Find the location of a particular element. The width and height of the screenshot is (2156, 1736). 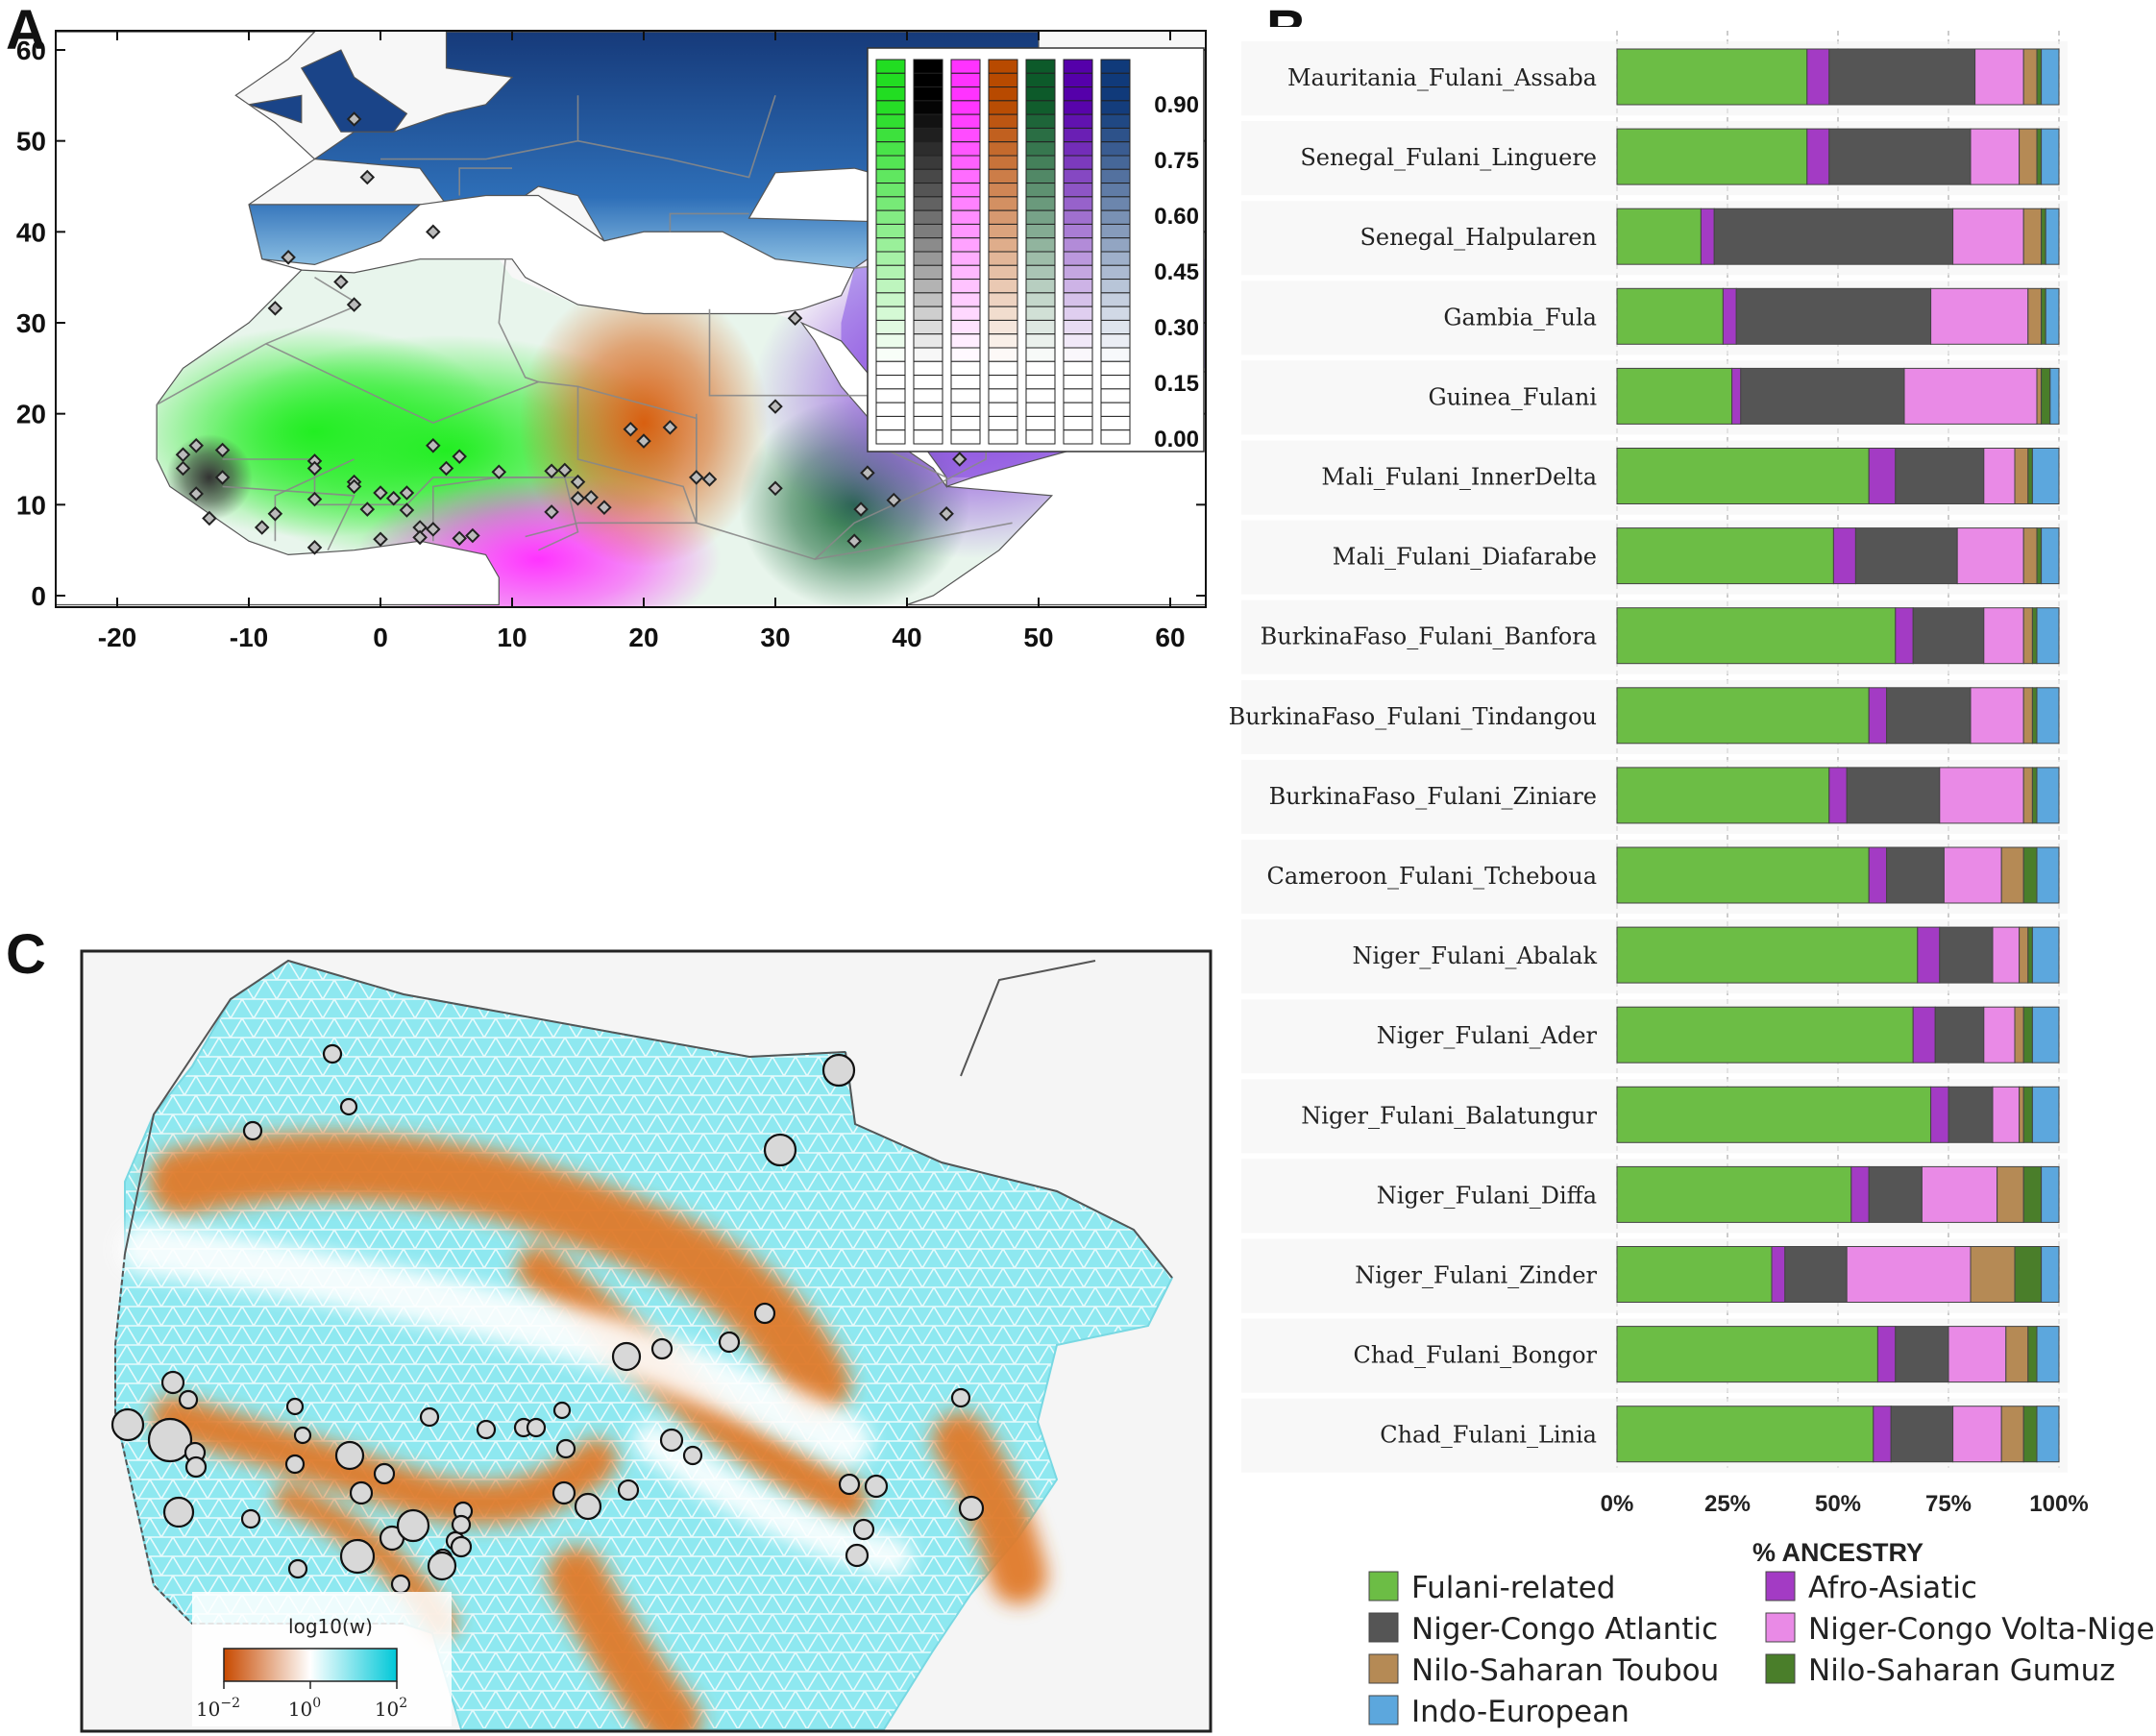

panel-label-c: C is located at coordinates (26, 954).